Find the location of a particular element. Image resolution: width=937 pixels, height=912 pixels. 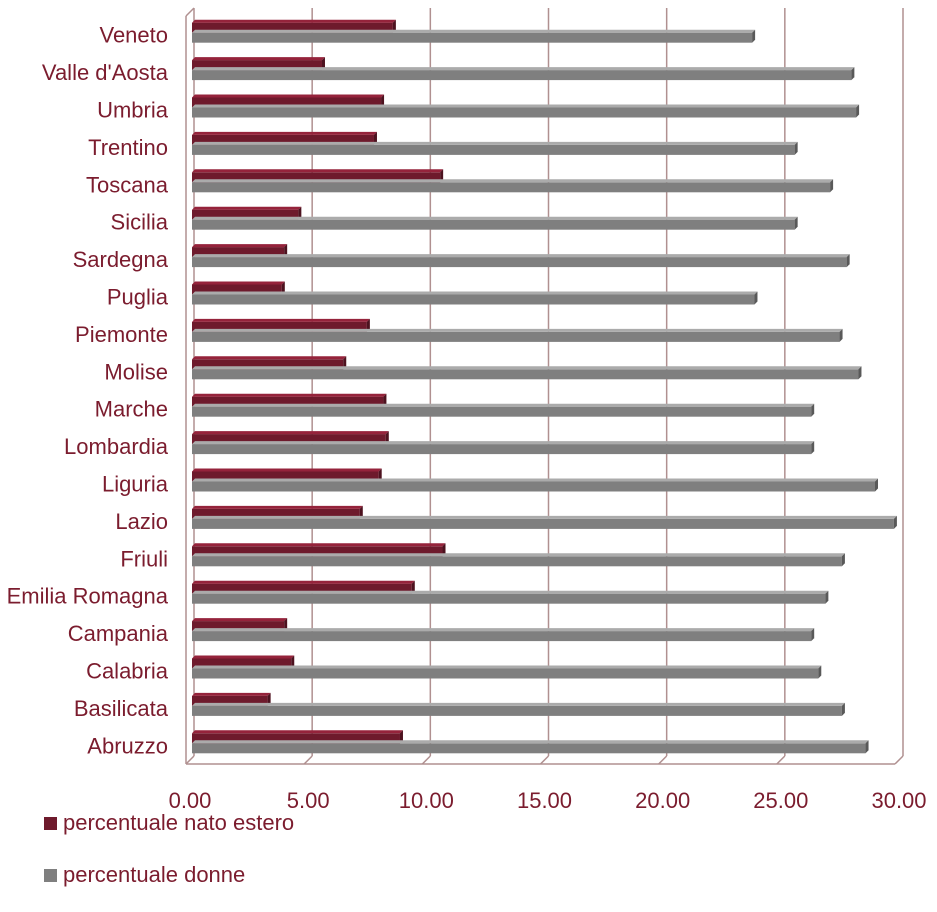

legend-item-donne: percentuale donne is located at coordinates (169, 875).